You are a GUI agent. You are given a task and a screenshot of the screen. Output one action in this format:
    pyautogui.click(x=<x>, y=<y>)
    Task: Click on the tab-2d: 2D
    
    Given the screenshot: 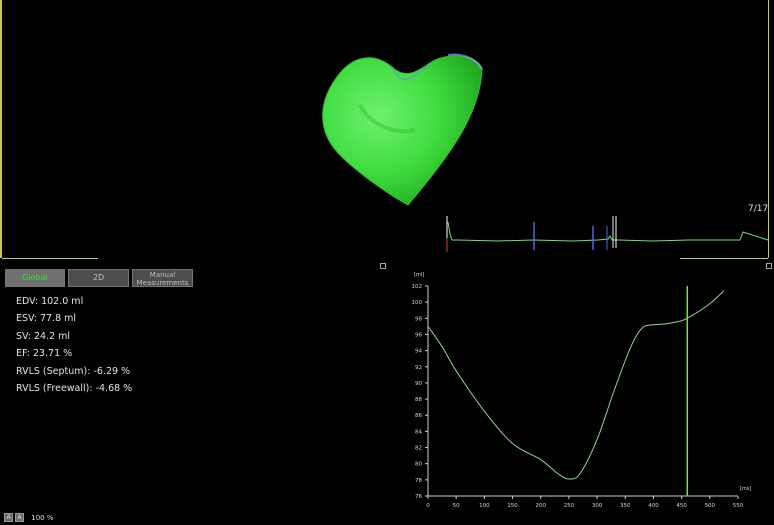 What is the action you would take?
    pyautogui.click(x=98, y=278)
    